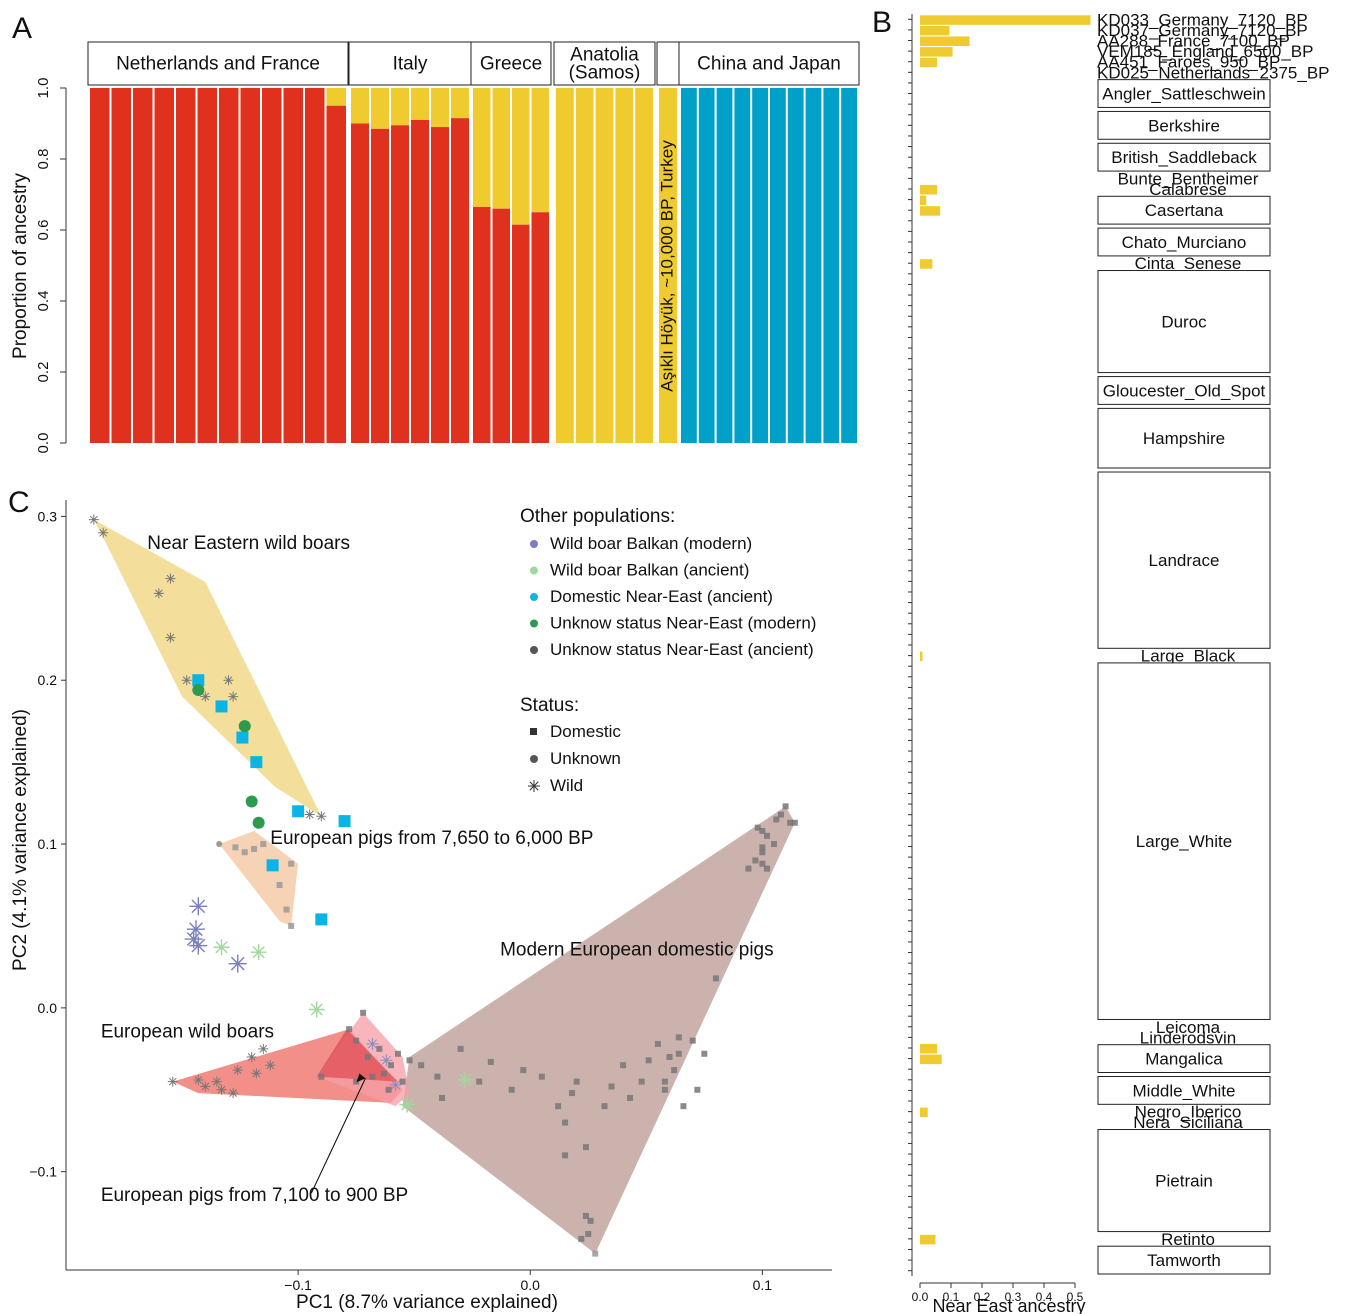 This screenshot has width=1352, height=1314. Describe the element at coordinates (651, 543) in the screenshot. I see `legend-label: Wild boar Balkan (modern)` at that location.